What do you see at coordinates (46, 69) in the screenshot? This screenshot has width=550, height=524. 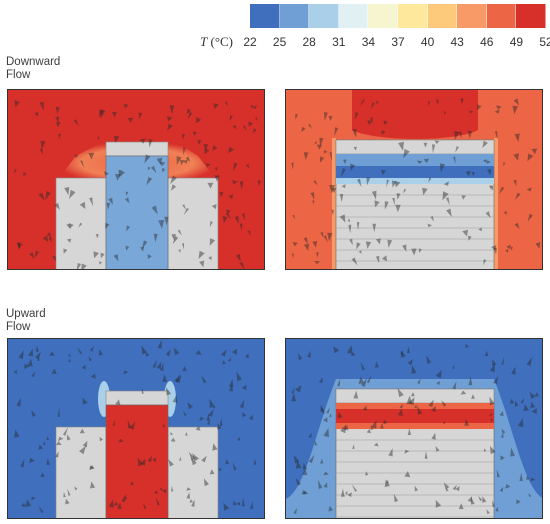 I see `row-label-downward: Downward Flow` at bounding box center [46, 69].